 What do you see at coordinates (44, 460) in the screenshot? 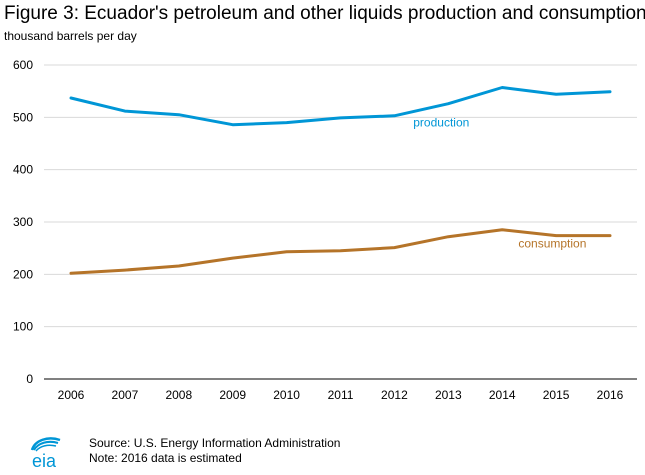
I see `svg-text: eia` at bounding box center [44, 460].